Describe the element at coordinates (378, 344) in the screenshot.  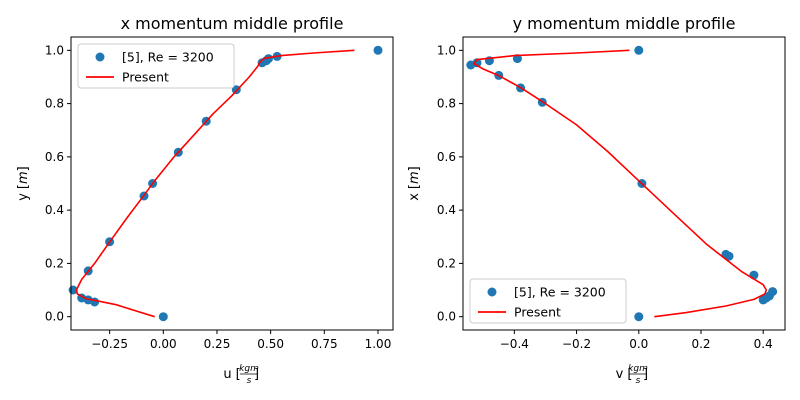
I see `x-tick-label: 1.00` at that location.